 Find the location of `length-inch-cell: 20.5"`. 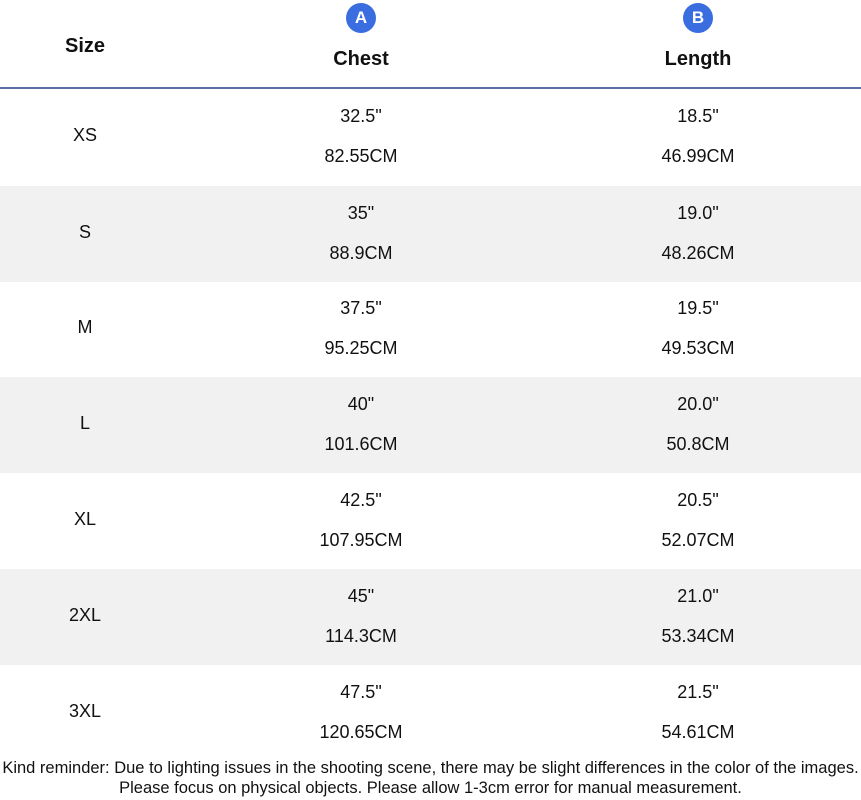

length-inch-cell: 20.5" is located at coordinates (698, 500).